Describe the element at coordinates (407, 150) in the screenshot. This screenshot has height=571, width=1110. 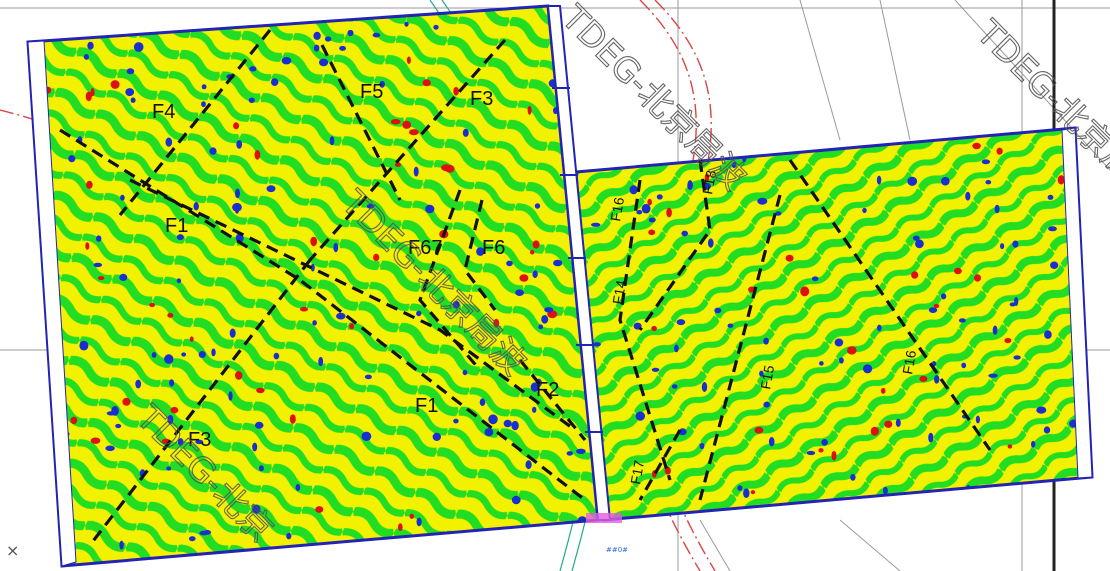
I see `fault-F3-top` at that location.